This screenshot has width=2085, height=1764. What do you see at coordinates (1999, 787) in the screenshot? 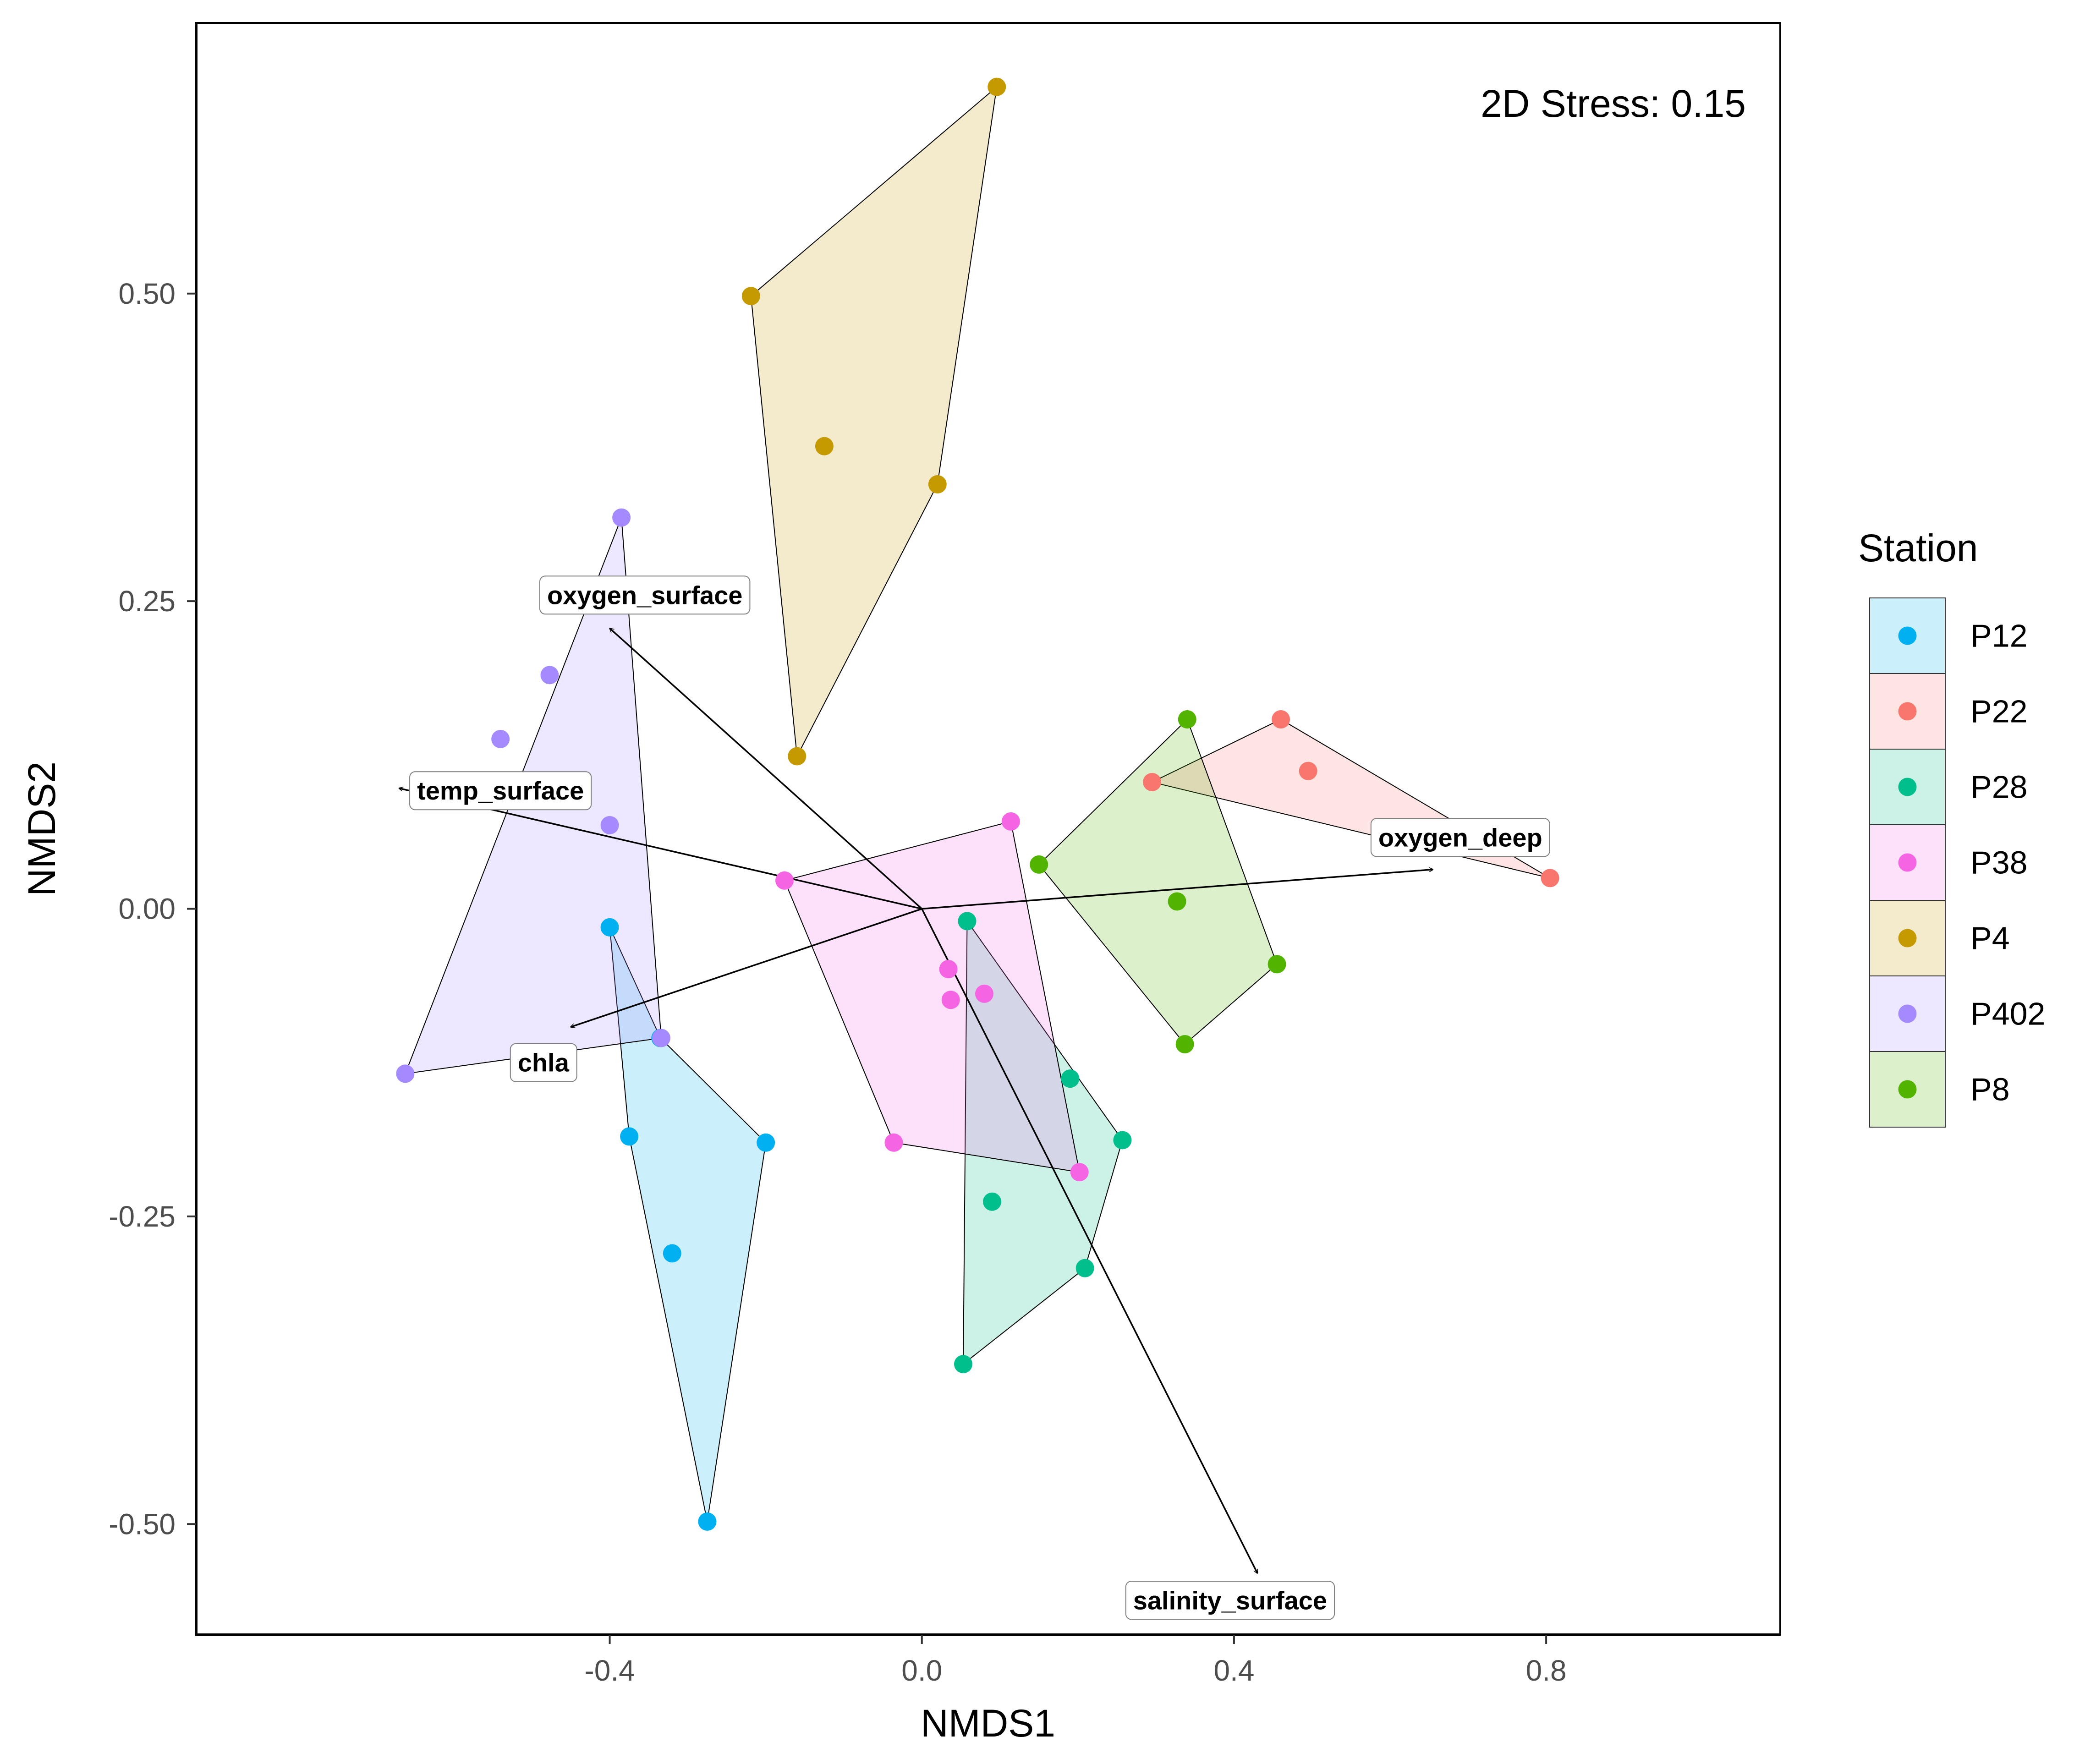
I see `legend-label: P28` at bounding box center [1999, 787].